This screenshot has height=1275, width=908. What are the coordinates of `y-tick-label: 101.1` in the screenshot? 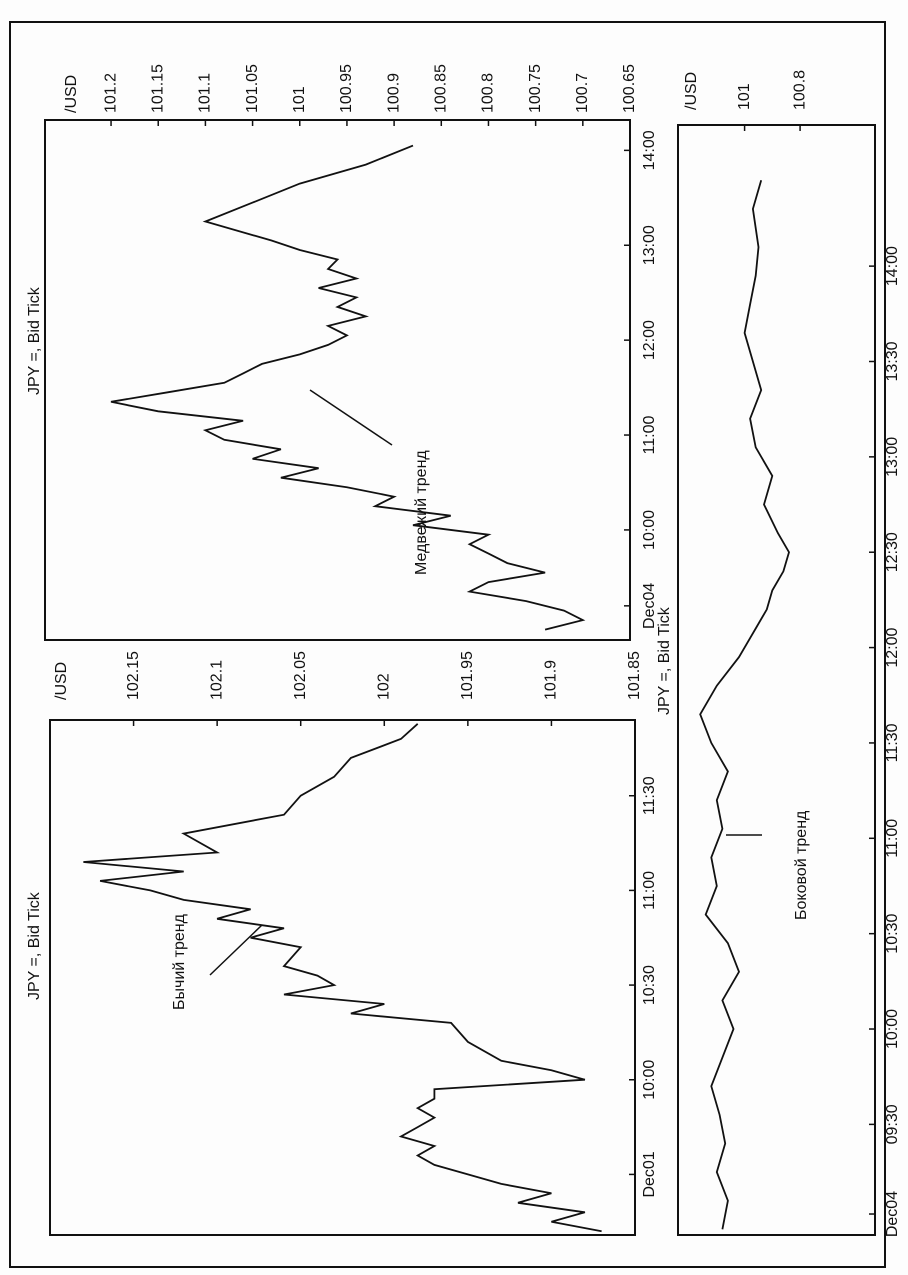 It's located at (205, 93).